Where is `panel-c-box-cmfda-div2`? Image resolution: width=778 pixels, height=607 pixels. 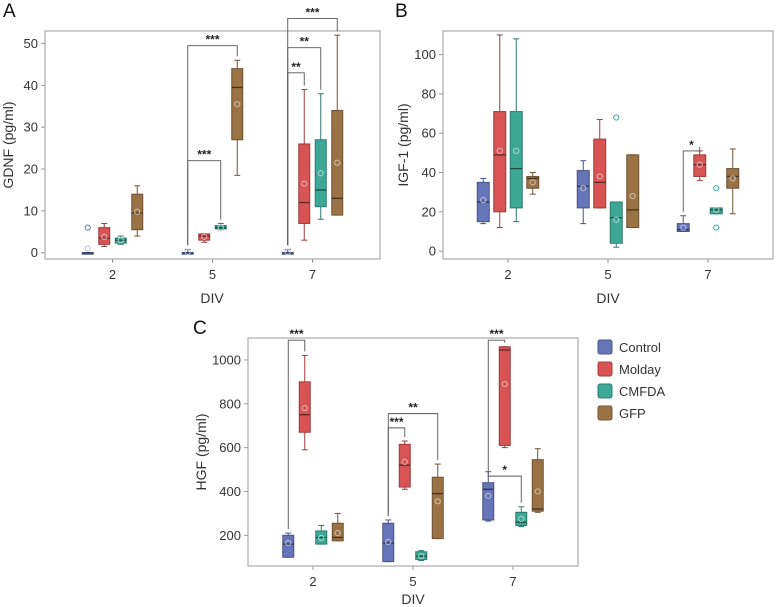
panel-c-box-cmfda-div2 is located at coordinates (321, 534).